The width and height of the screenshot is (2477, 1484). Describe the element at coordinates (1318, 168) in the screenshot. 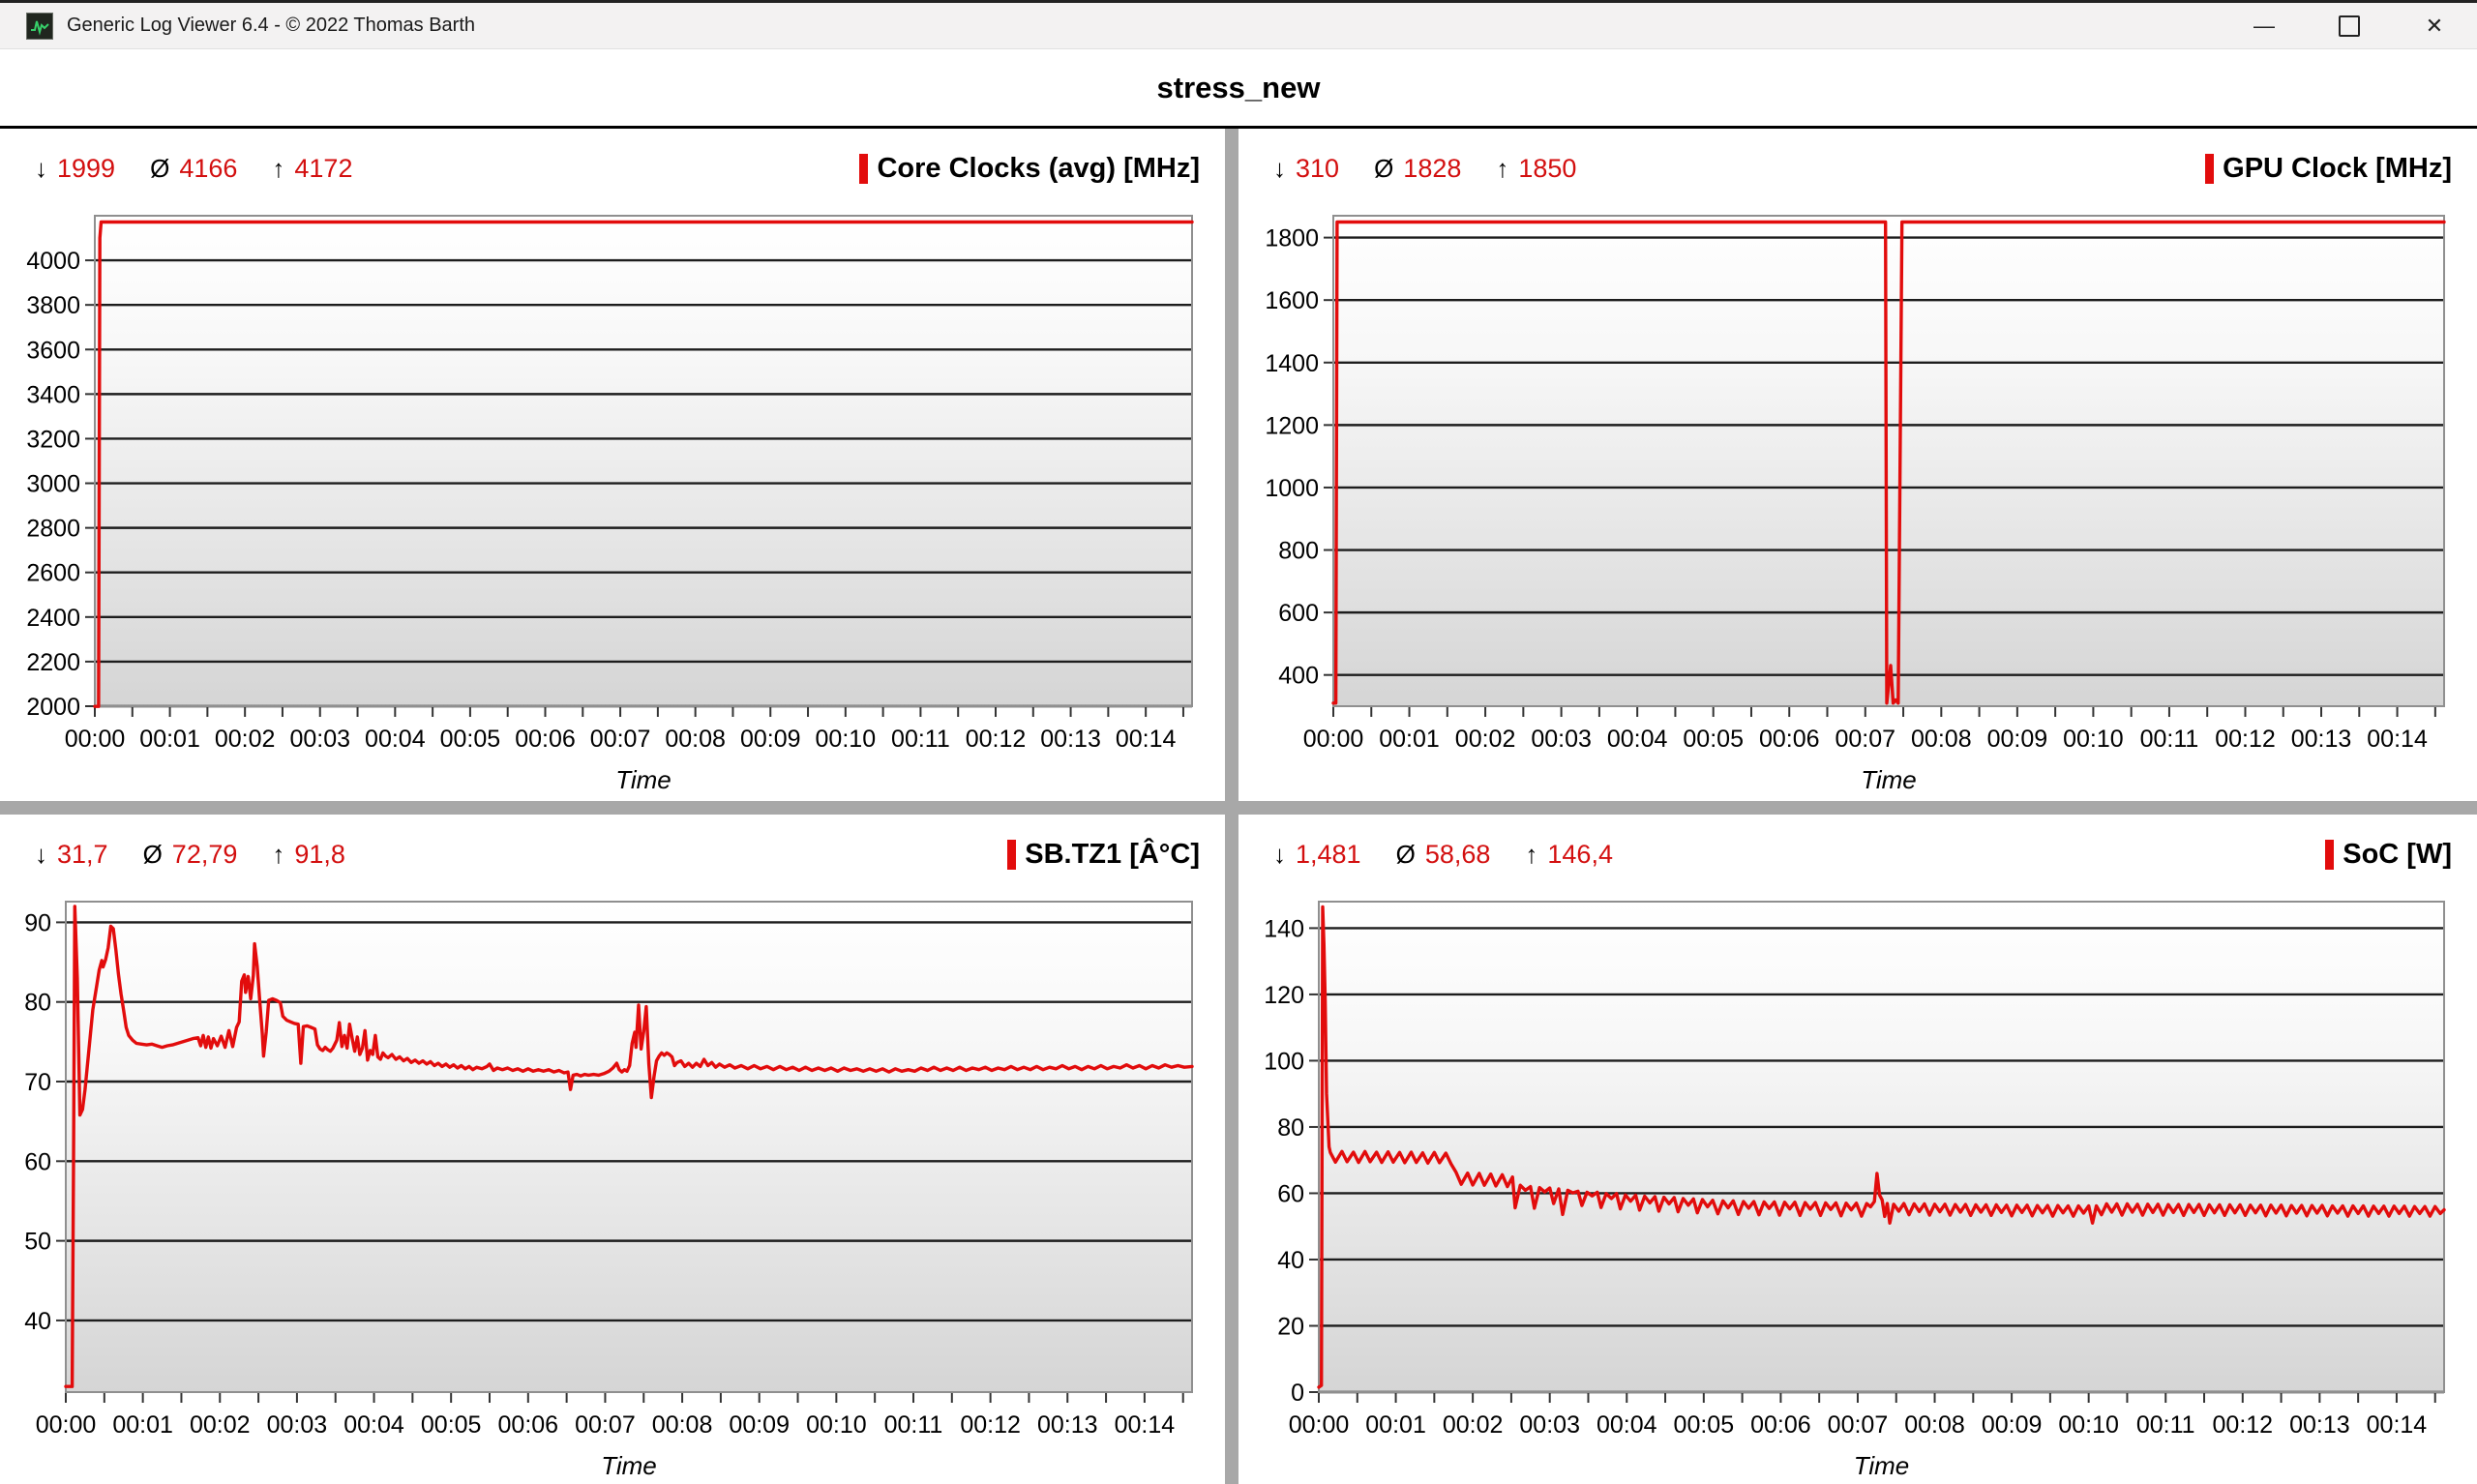

I see `min-value: 310` at that location.